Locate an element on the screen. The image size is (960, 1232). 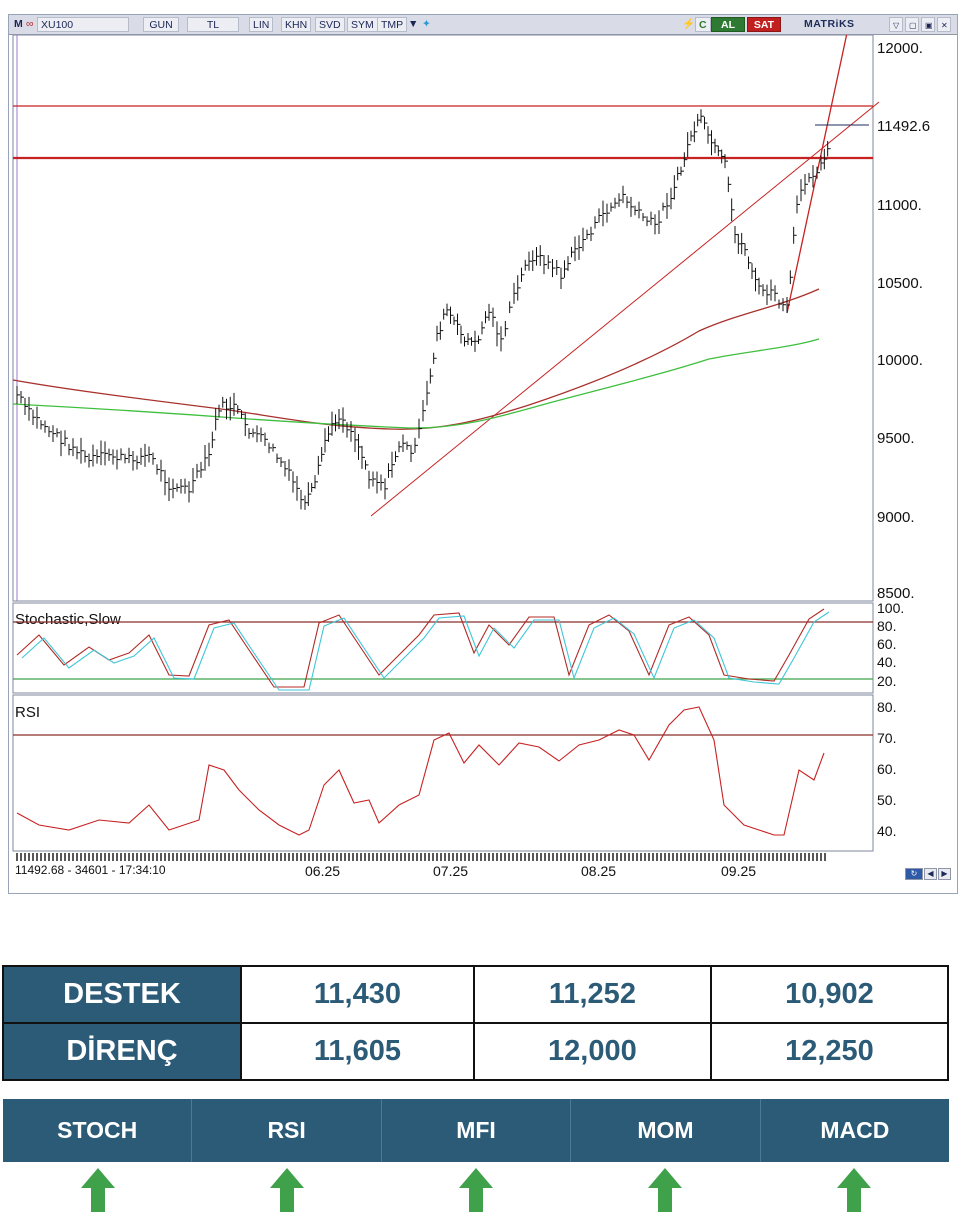
indicator-signals is located at coordinates (476, 1193).